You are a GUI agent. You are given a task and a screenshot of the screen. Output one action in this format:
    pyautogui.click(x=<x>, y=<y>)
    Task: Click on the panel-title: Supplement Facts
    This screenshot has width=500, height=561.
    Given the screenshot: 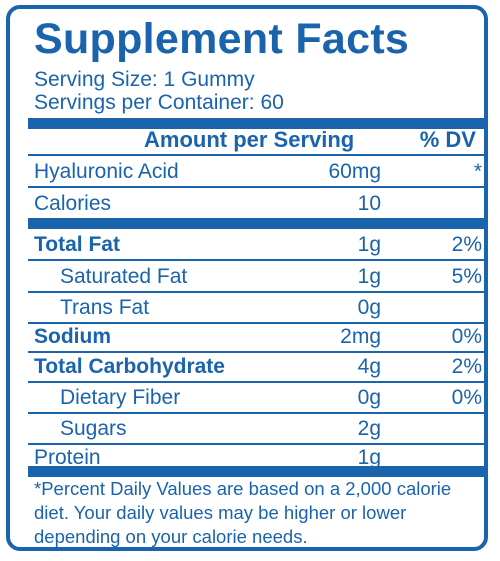 What is the action you would take?
    pyautogui.click(x=222, y=39)
    